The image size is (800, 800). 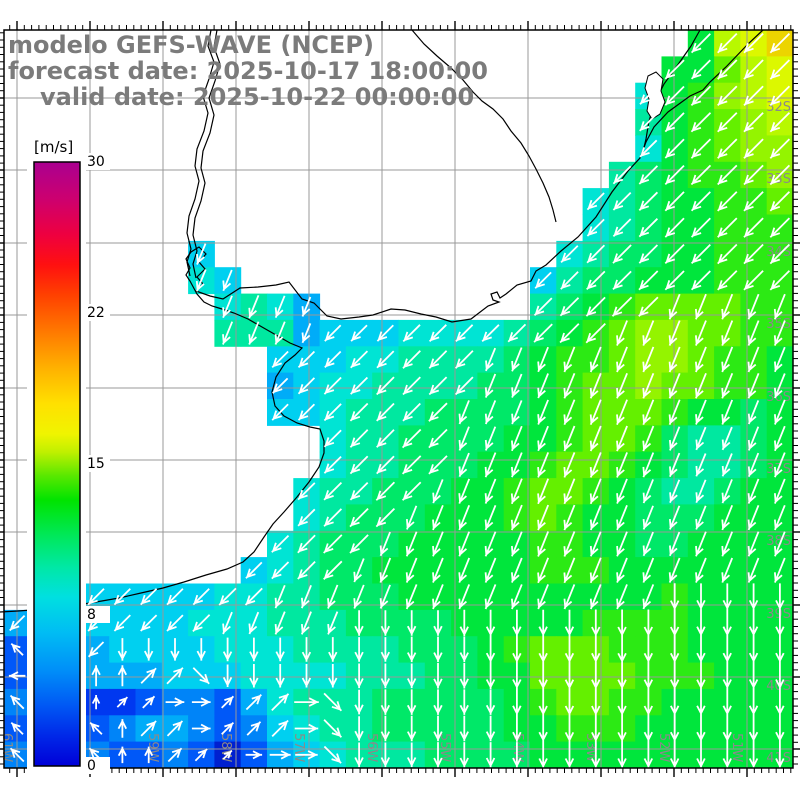 I want to click on colorbar-tick-label: 30, so click(x=96, y=162).